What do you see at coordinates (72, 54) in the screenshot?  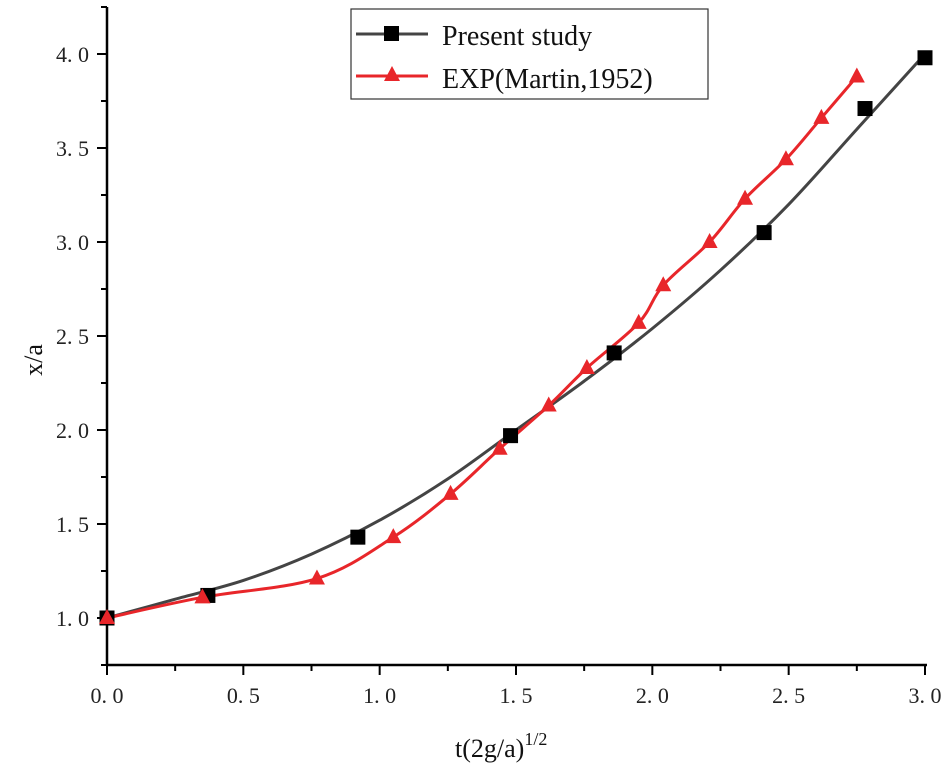 I see `y-tick-label: 4. 0` at bounding box center [72, 54].